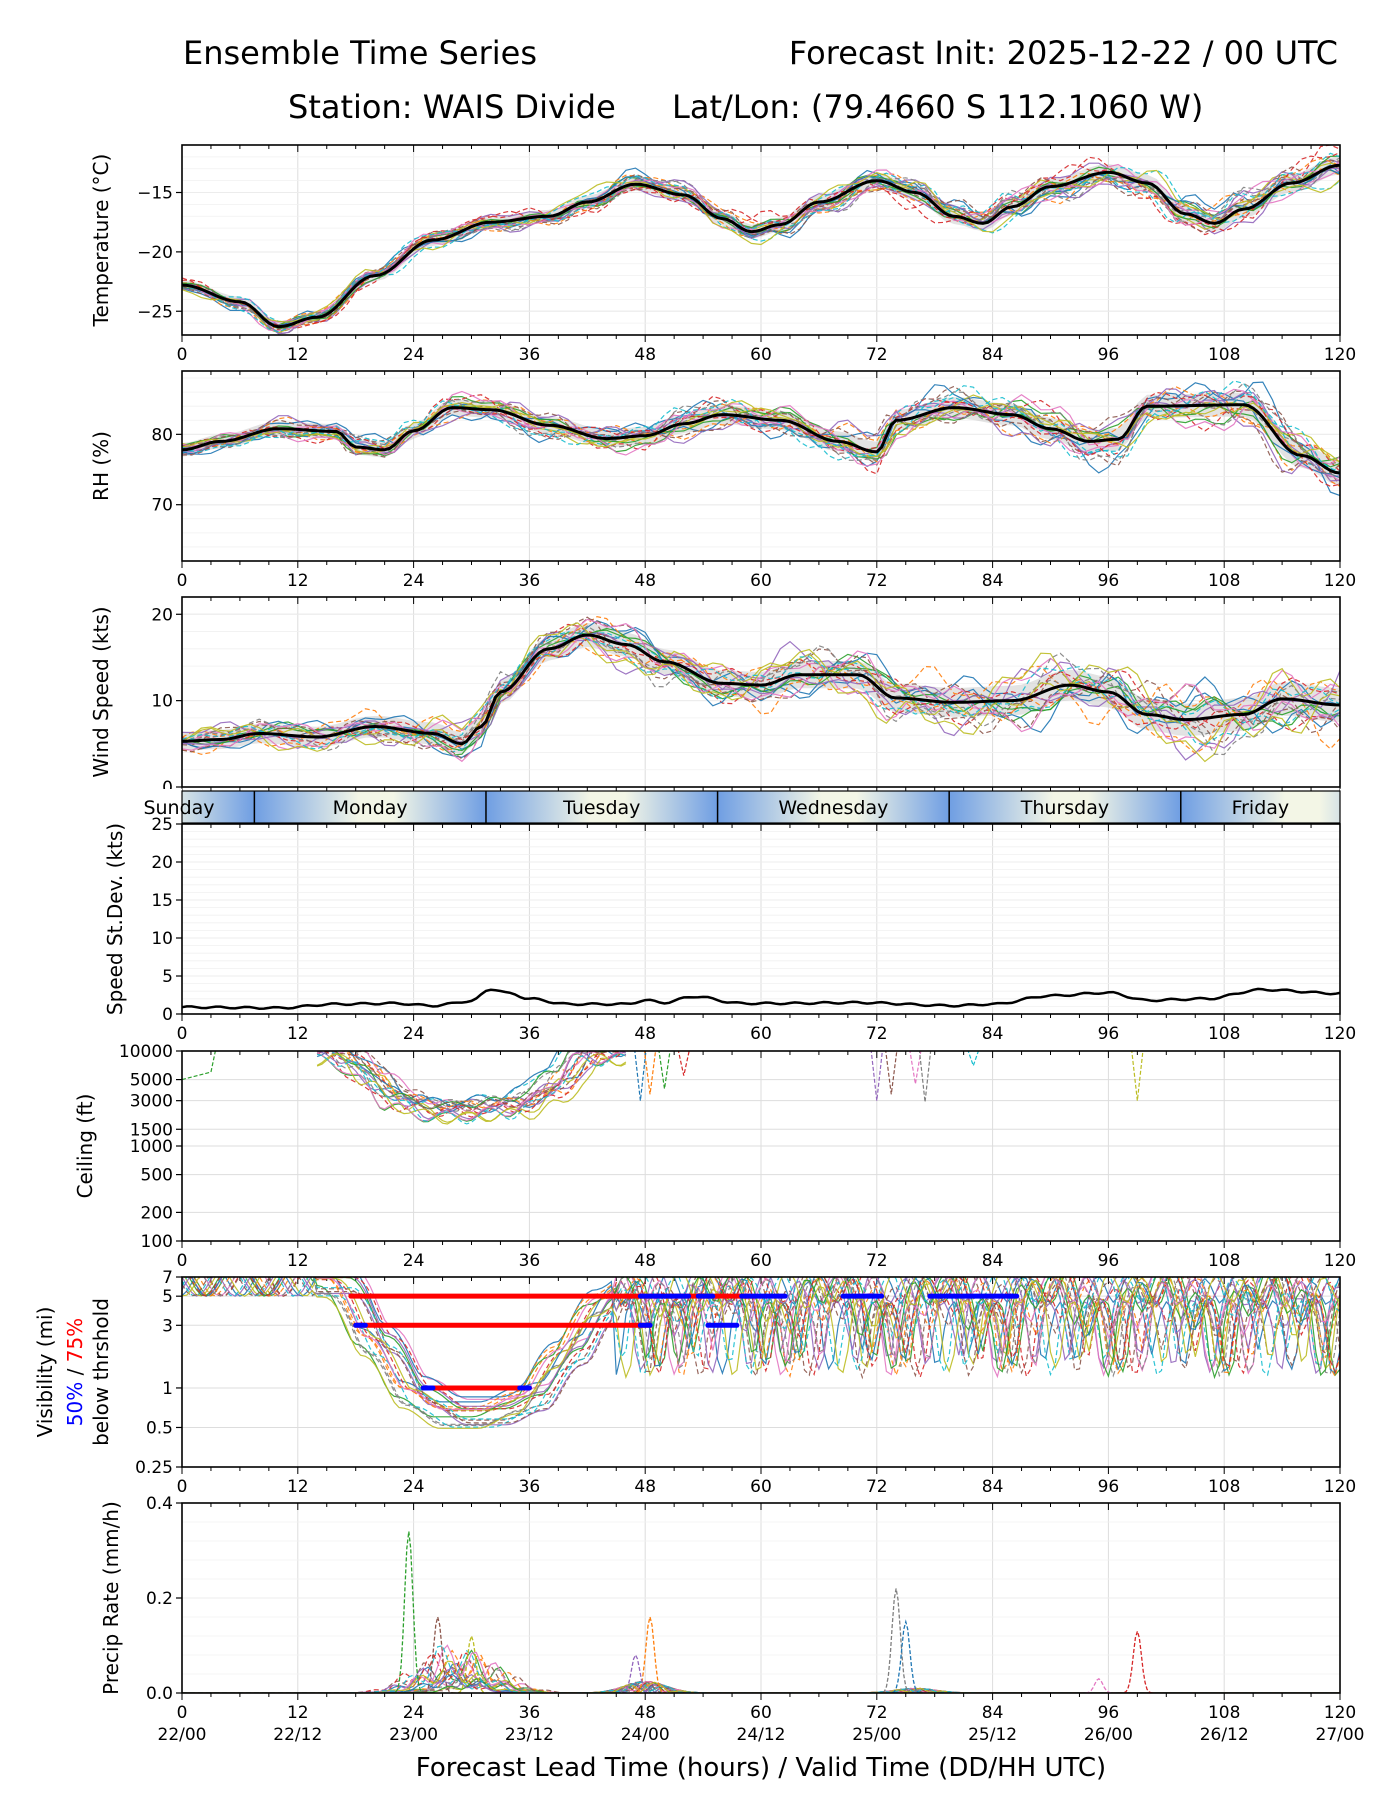 The image size is (1400, 1800). I want to click on precip-ytick-label: 0.4, so click(159, 1504).